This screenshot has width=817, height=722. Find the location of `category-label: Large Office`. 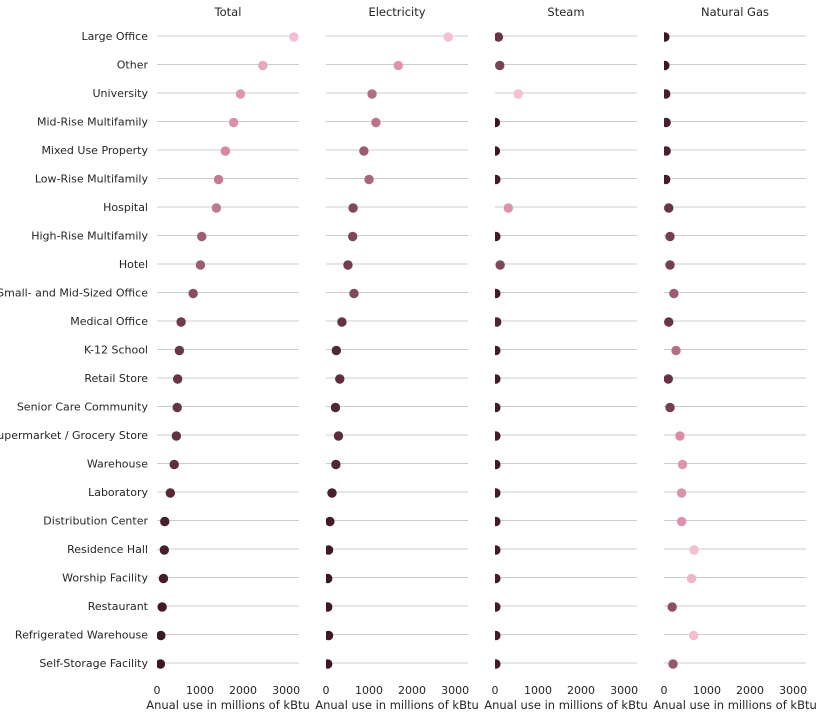

category-label: Large Office is located at coordinates (114, 36).